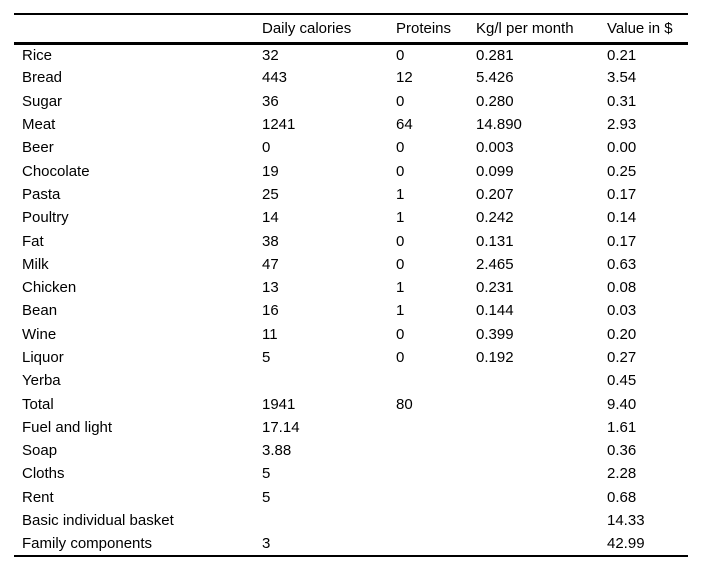 This screenshot has width=701, height=570. Describe the element at coordinates (643, 29) in the screenshot. I see `column-header-value-in: Value in $` at that location.